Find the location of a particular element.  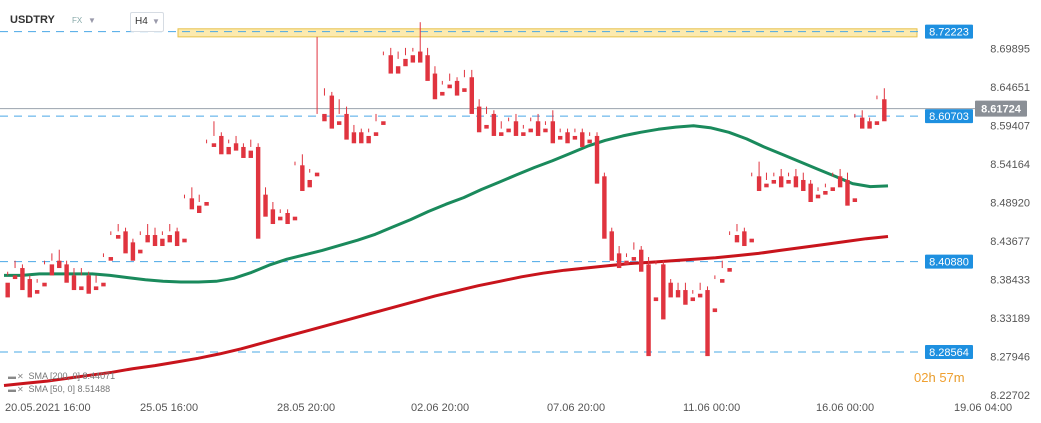

timeframe-selector is located at coordinates (147, 22).